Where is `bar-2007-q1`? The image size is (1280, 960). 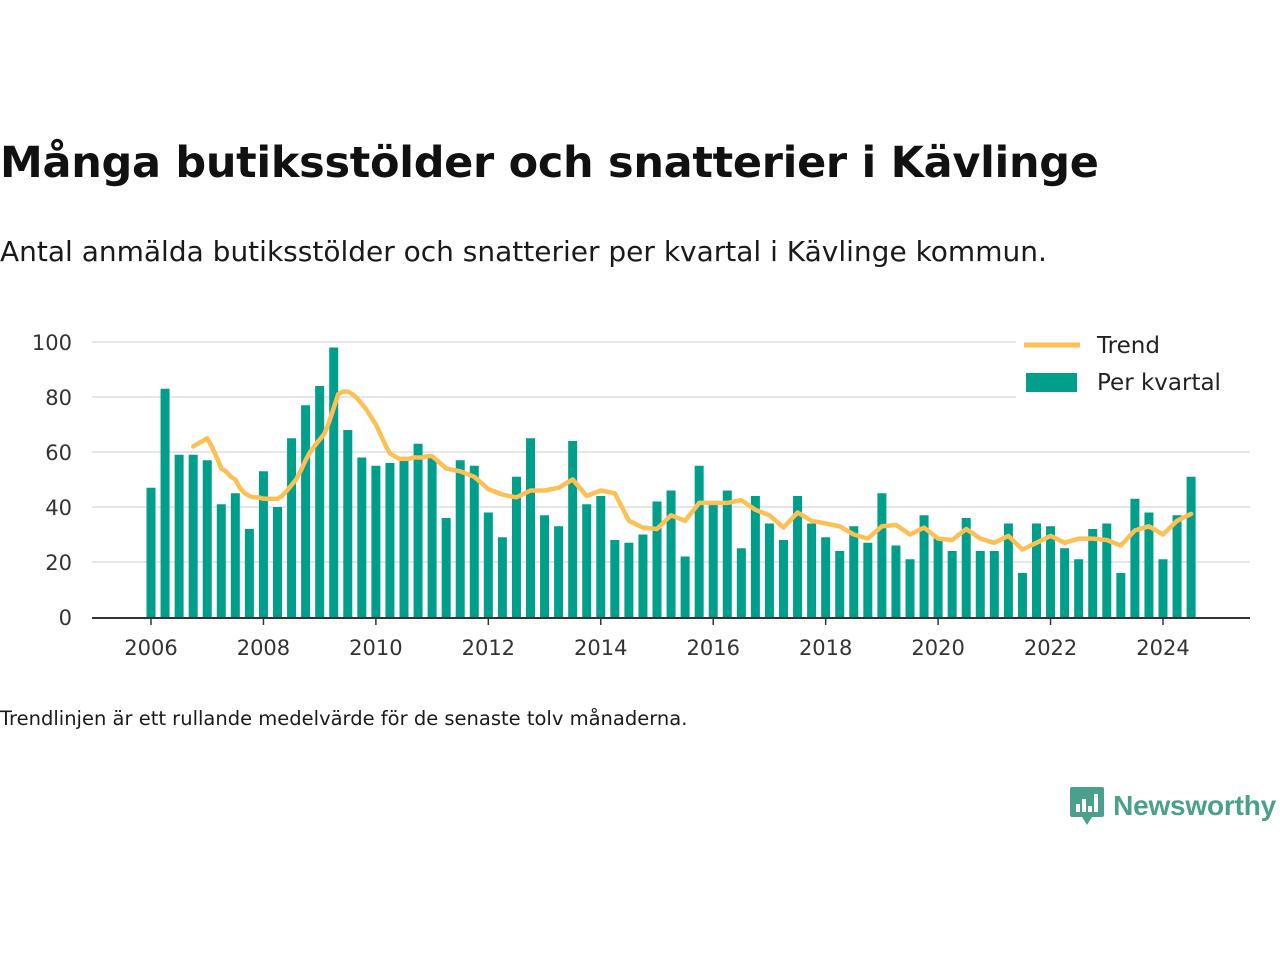 bar-2007-q1 is located at coordinates (207, 538).